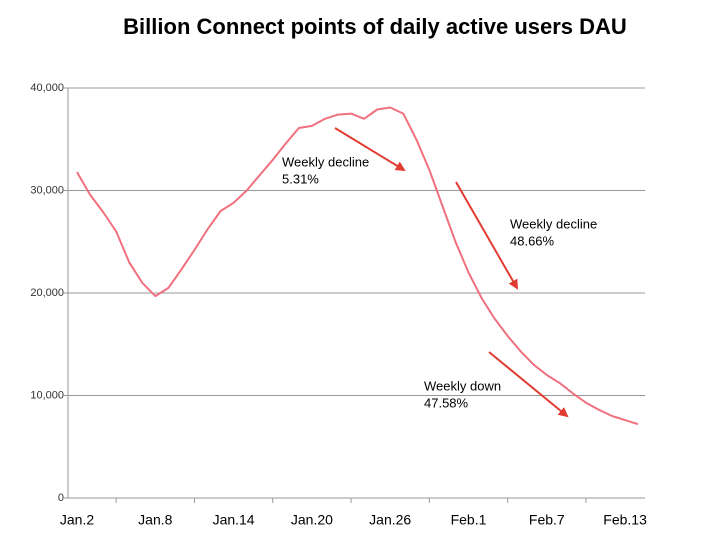 Image resolution: width=705 pixels, height=543 pixels. I want to click on annotation: 5.31%, so click(300, 178).